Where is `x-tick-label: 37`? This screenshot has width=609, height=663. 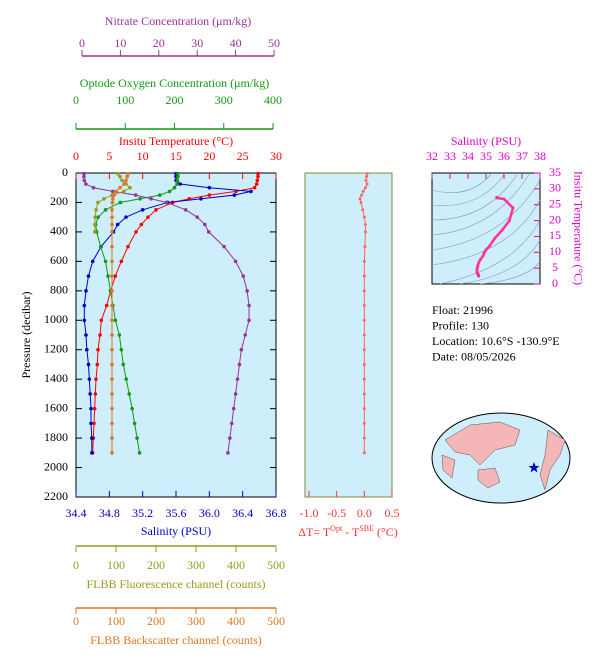
x-tick-label: 37 is located at coordinates (522, 156).